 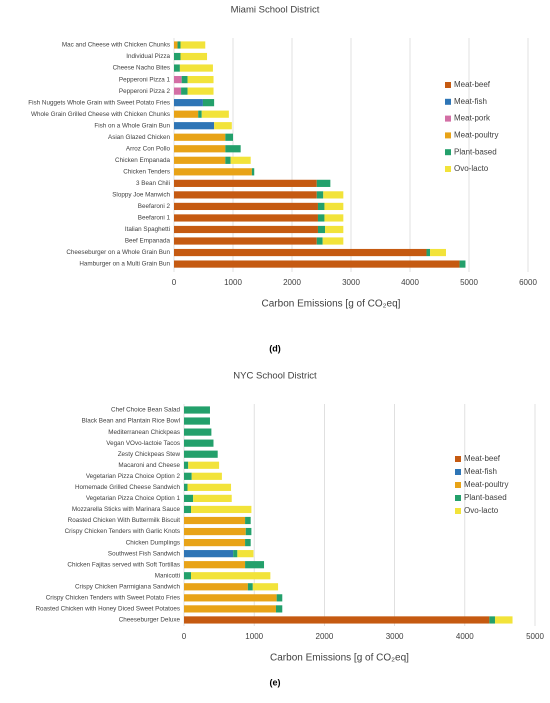 I want to click on panel-label: (d), so click(x=275, y=348).